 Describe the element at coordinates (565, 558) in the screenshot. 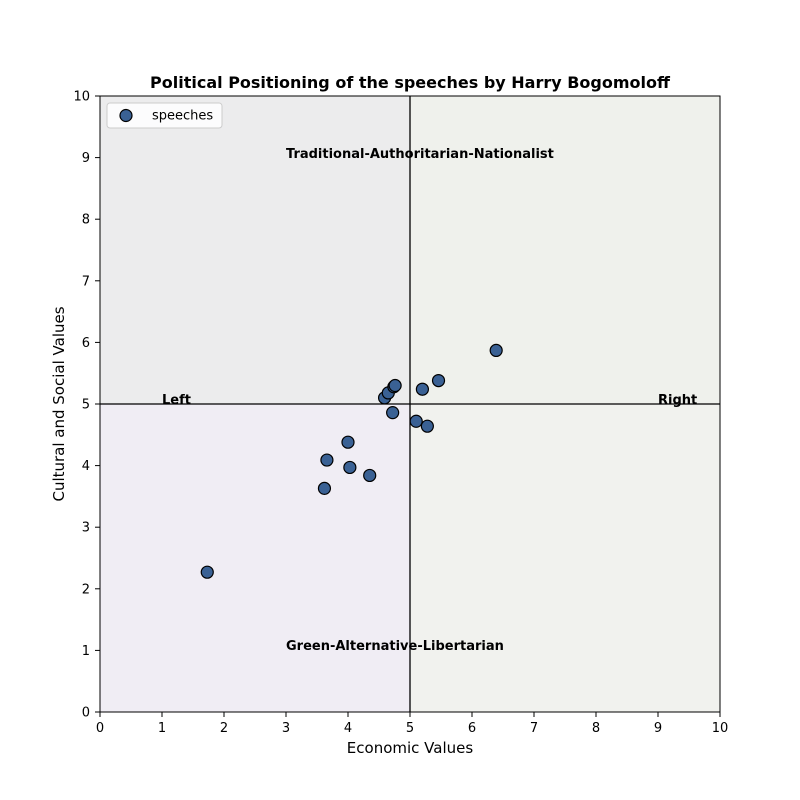

I see `quadrant-bottom-right` at that location.